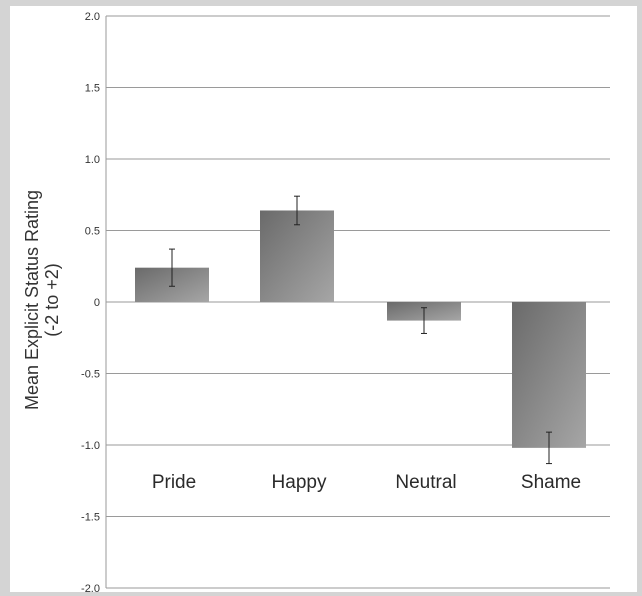  I want to click on y-tick-label: -1.5, so click(90, 518).